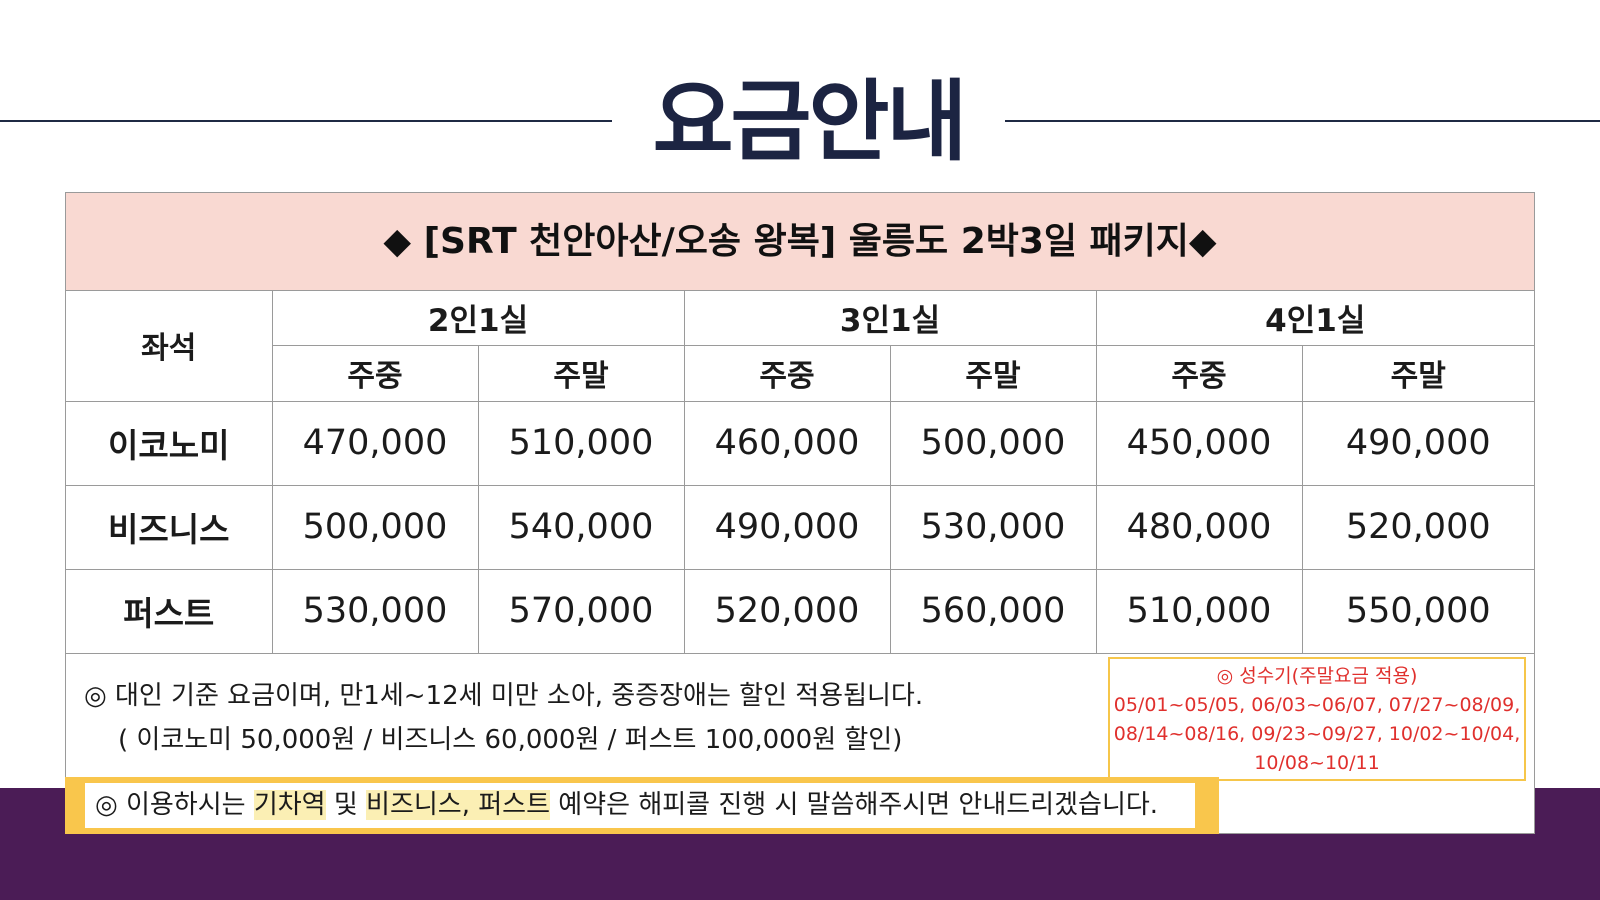 This screenshot has width=1600, height=900. What do you see at coordinates (346, 805) in the screenshot?
I see `reservation-text: 및` at bounding box center [346, 805].